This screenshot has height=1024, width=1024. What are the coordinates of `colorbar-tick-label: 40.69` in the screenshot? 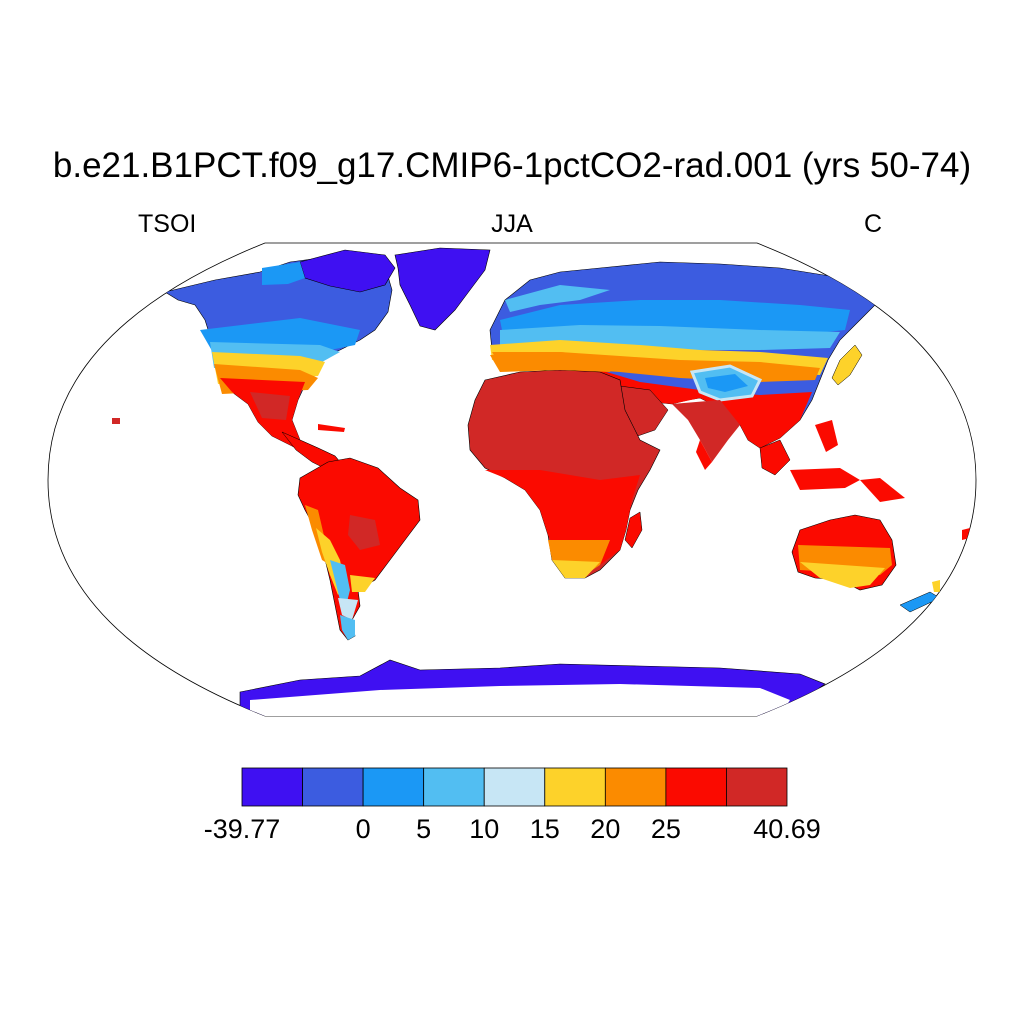 It's located at (787, 829).